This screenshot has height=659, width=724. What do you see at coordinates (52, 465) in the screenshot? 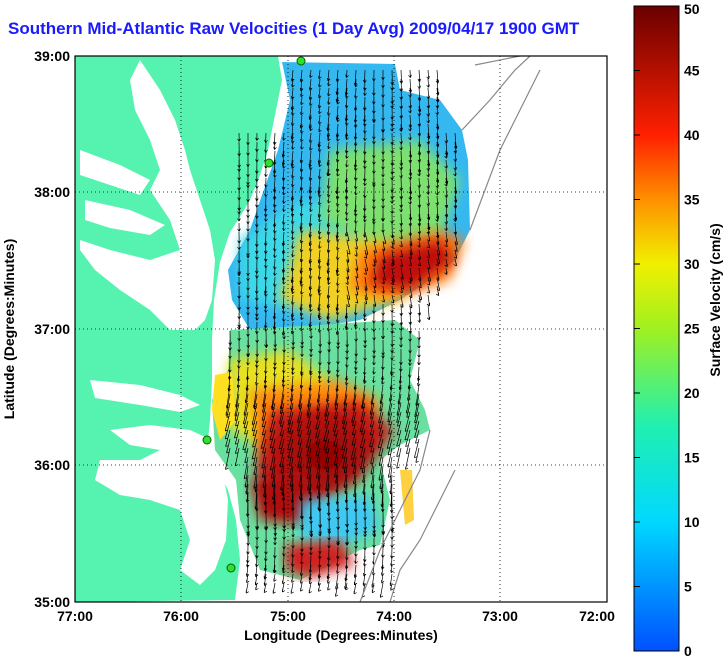
I see `y-tick-label: 36:00` at bounding box center [52, 465].